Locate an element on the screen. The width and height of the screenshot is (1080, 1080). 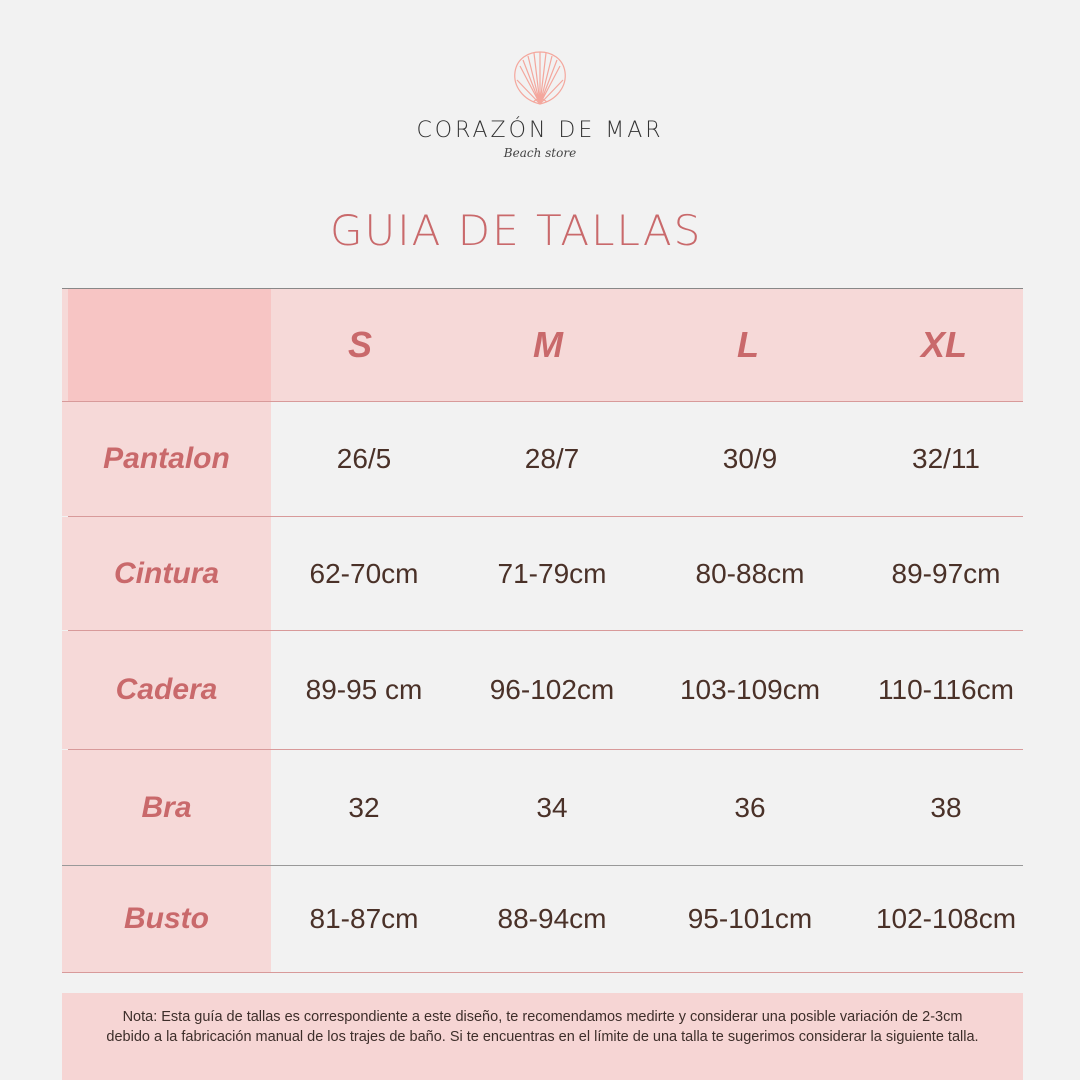
row-label: Cadera is located at coordinates (166, 690).